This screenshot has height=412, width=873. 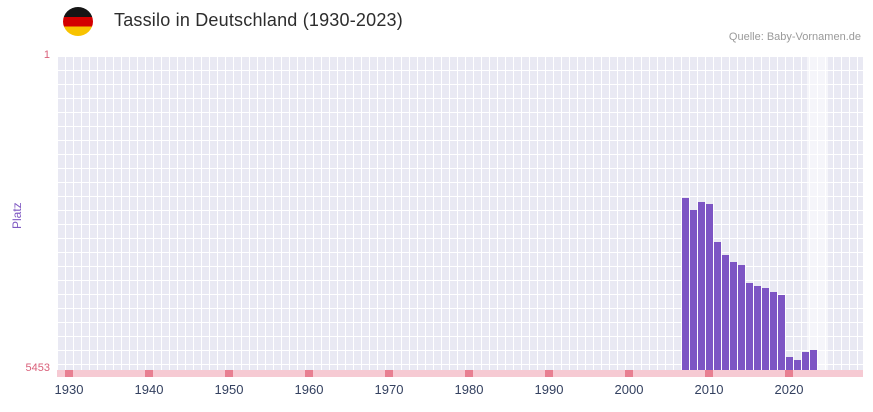 I want to click on bar-2013, so click(x=733, y=316).